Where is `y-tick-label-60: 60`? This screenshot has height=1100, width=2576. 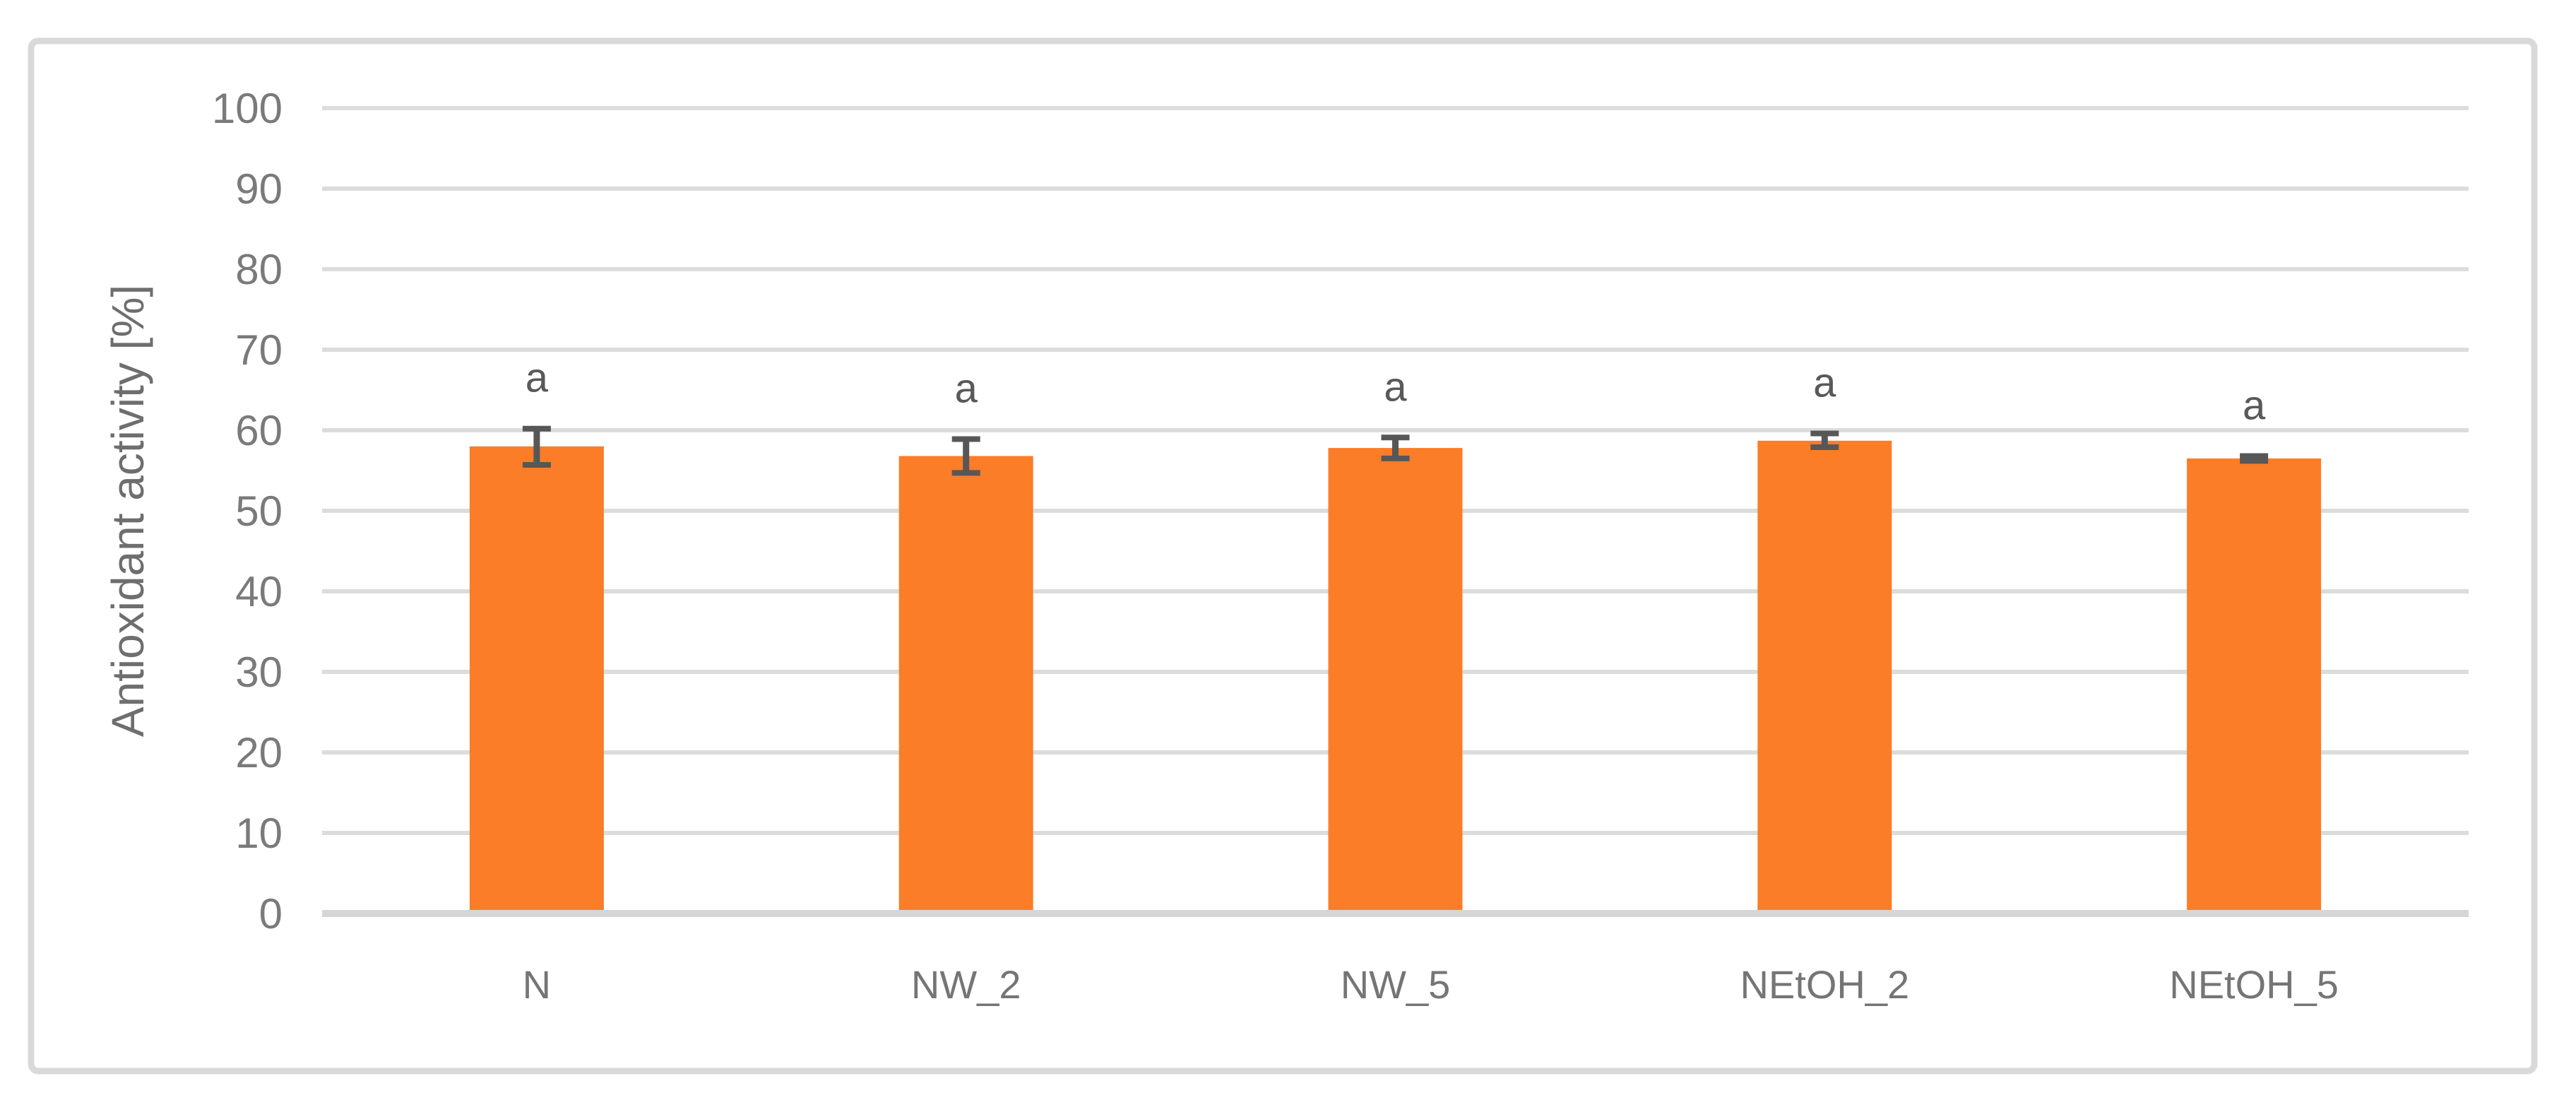 y-tick-label-60: 60 is located at coordinates (259, 431).